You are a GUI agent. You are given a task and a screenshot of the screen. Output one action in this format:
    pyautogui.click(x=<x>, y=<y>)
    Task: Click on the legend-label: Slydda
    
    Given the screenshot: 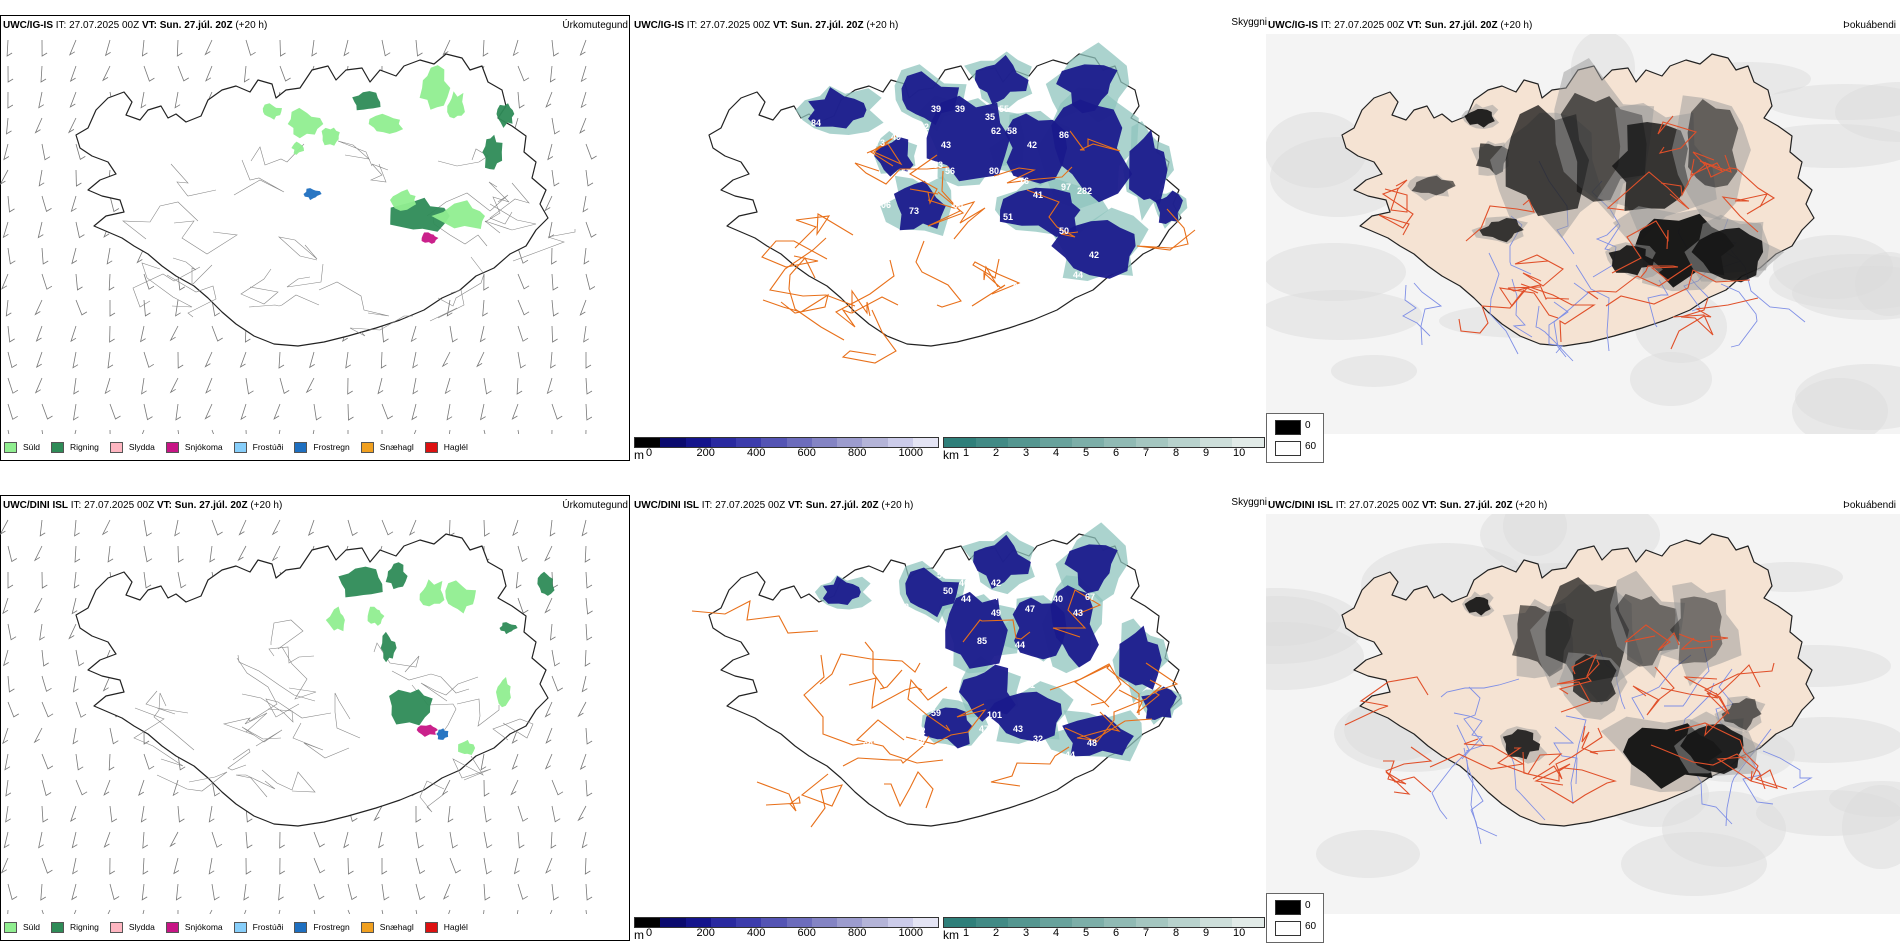 What is the action you would take?
    pyautogui.click(x=141, y=927)
    